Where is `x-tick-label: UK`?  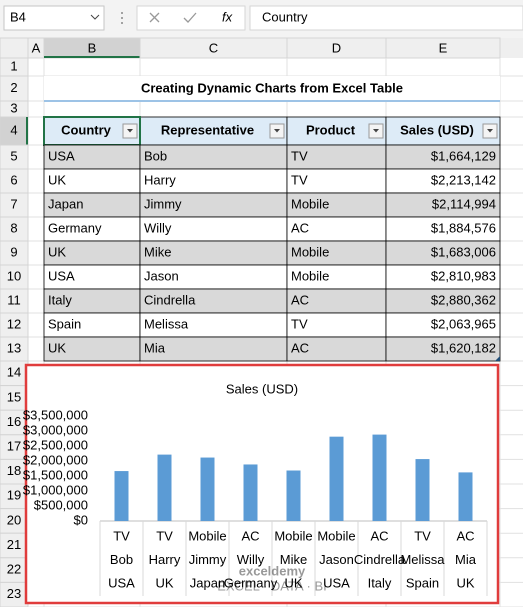
x-tick-label: UK is located at coordinates (465, 582).